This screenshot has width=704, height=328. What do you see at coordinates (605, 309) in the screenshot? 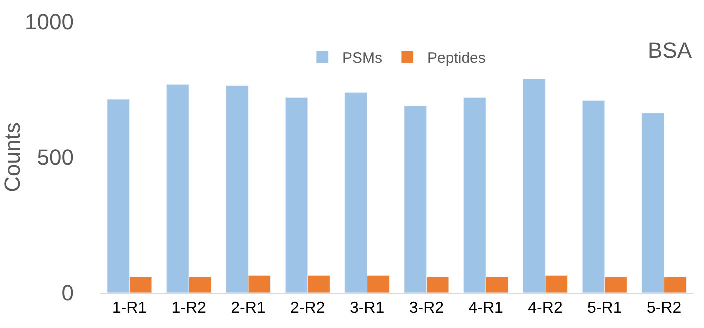
I see `x-tick-label: 5-R1` at bounding box center [605, 309].